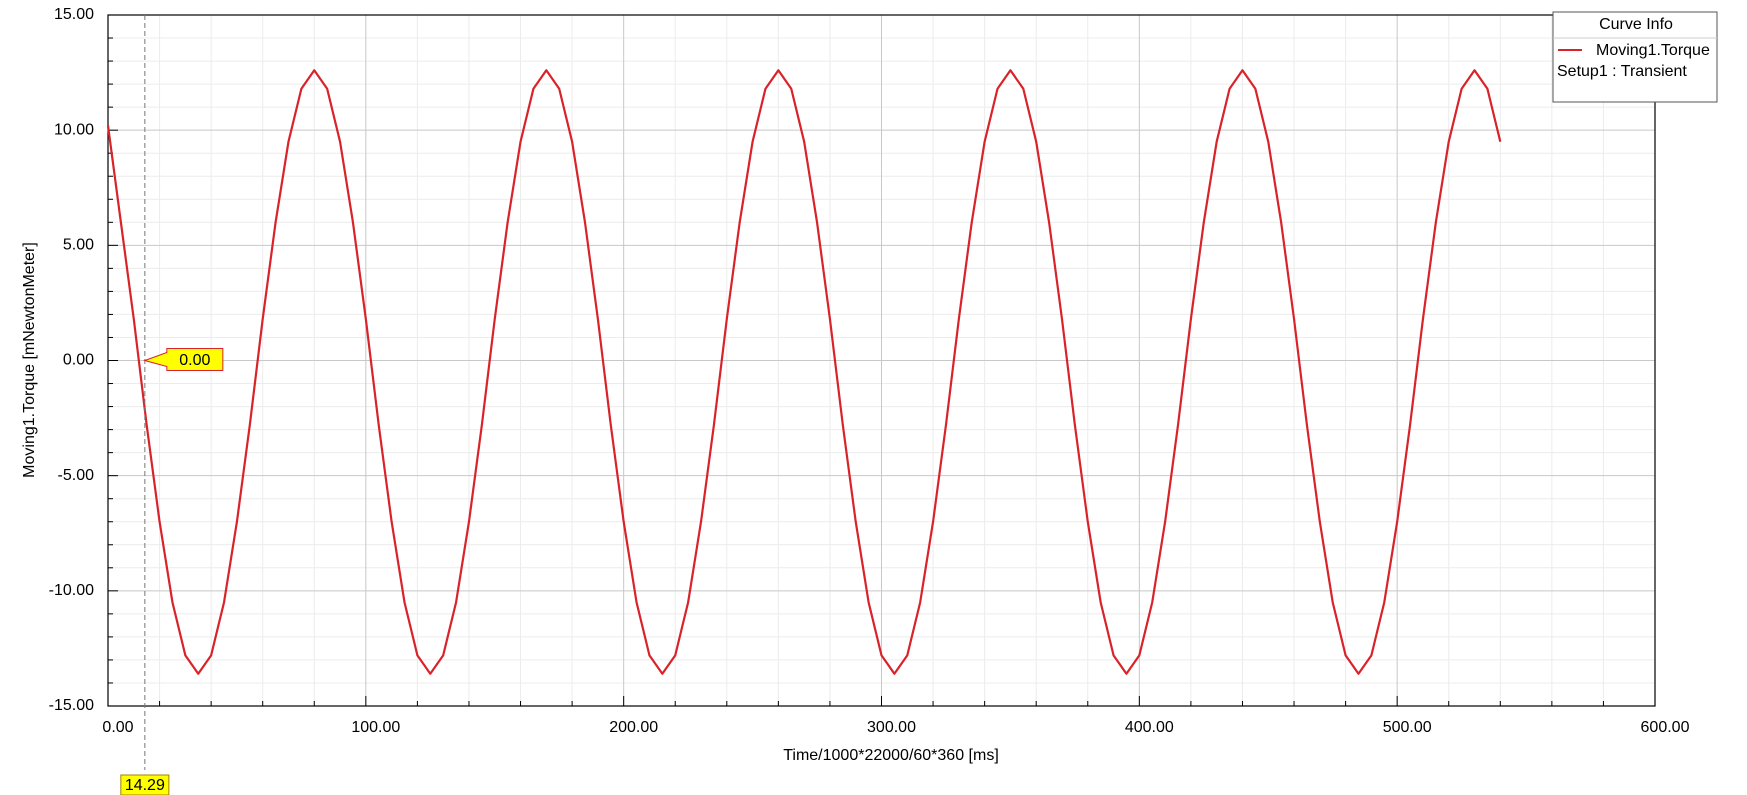  What do you see at coordinates (375, 727) in the screenshot?
I see `x-tick-label: 100.00` at bounding box center [375, 727].